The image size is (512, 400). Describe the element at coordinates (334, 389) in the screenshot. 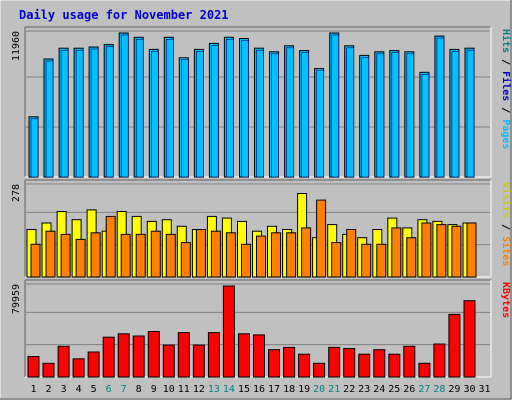

I see `x-tick-label: 21` at that location.